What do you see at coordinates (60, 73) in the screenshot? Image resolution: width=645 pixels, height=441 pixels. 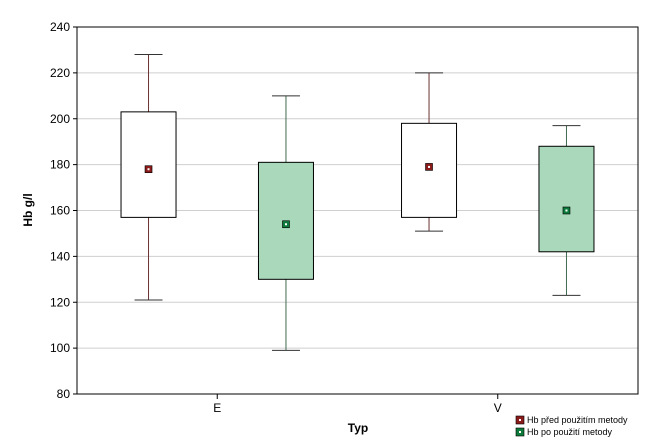 I see `y-tick-label: 220` at bounding box center [60, 73].